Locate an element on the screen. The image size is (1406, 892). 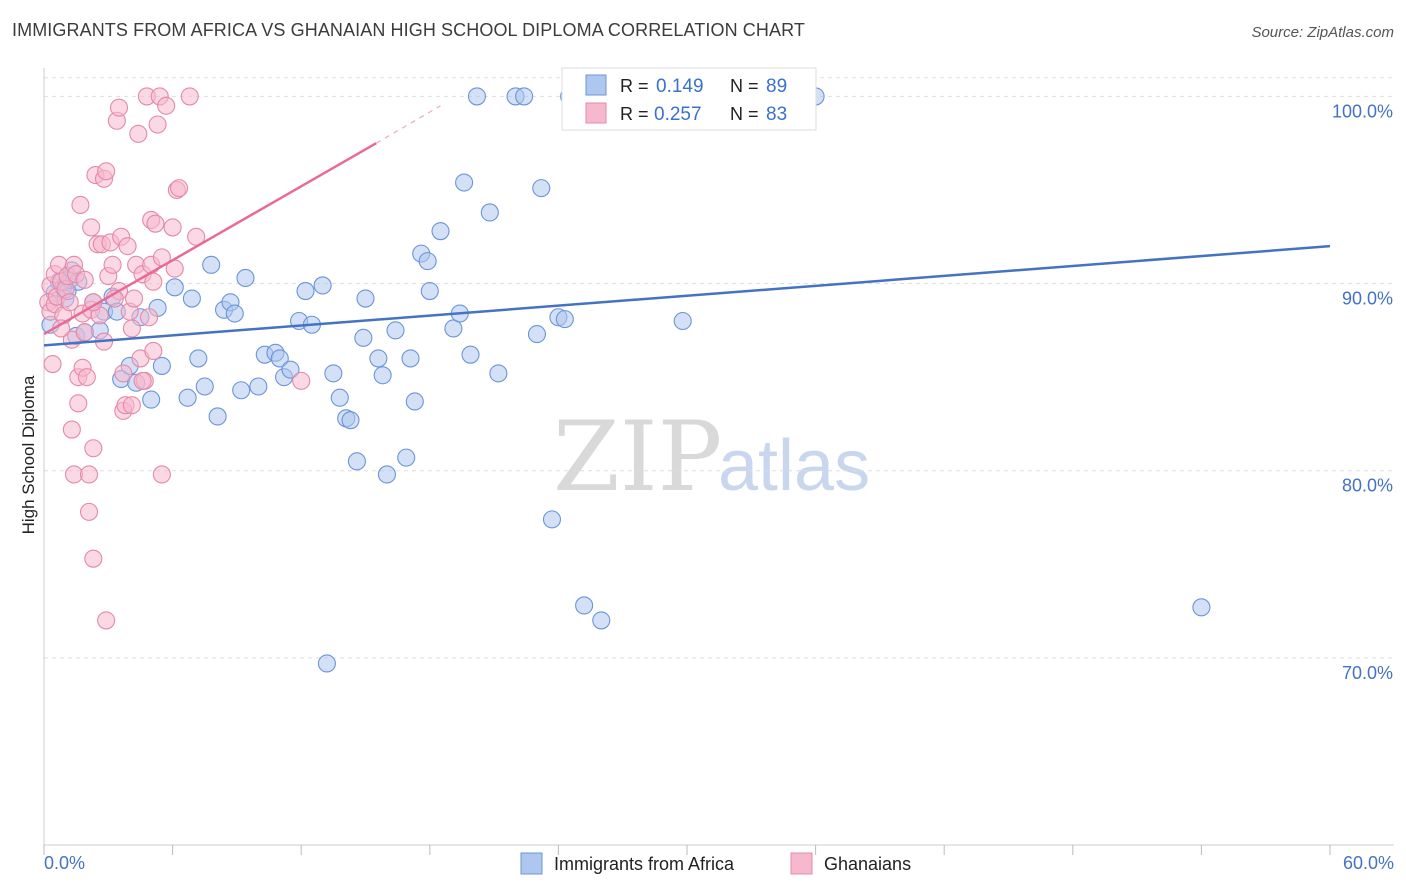
stats-legend: R = 0.149 N = 89 R = 0.257 N = 83 is located at coordinates (689, 99).